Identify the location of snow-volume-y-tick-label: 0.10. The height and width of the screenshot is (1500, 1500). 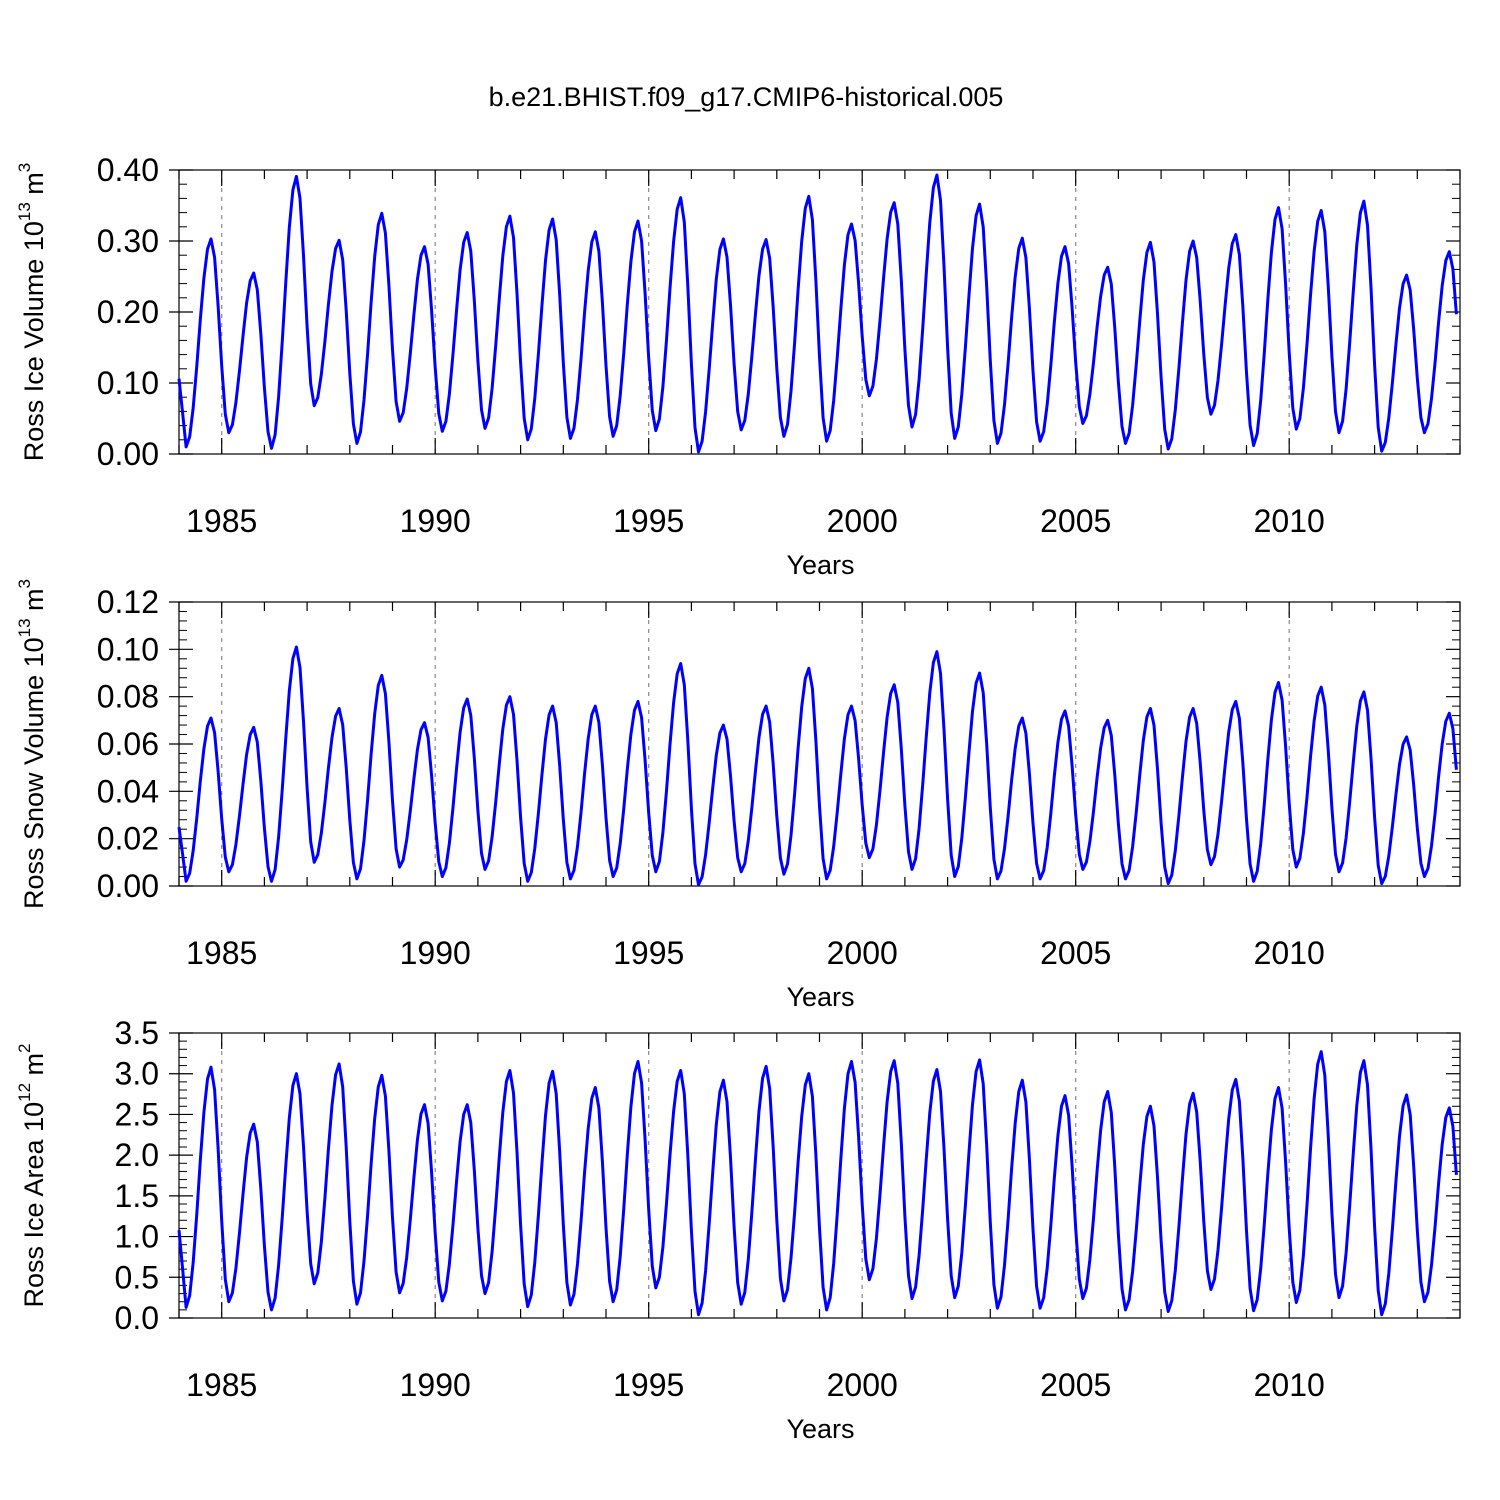
(128, 649).